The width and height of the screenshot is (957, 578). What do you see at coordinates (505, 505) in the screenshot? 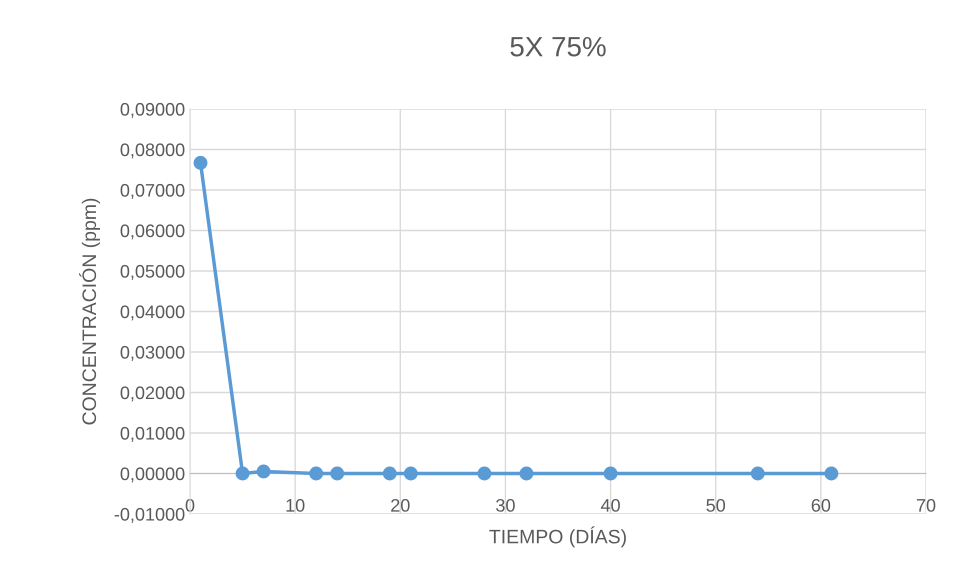
I see `x-tick-label: 30` at bounding box center [505, 505].